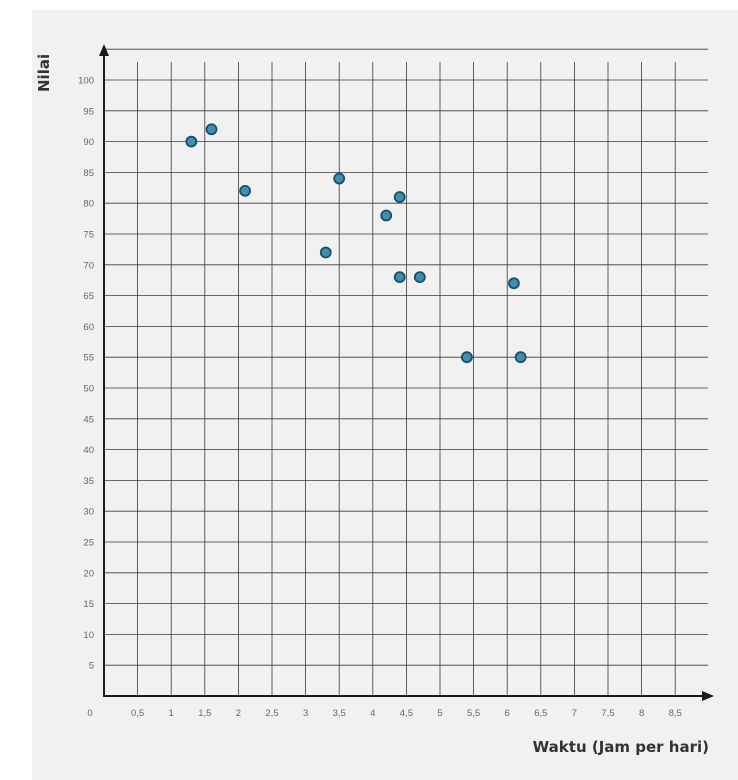  What do you see at coordinates (137, 713) in the screenshot?
I see `x-tick-label: 0,5` at bounding box center [137, 713].